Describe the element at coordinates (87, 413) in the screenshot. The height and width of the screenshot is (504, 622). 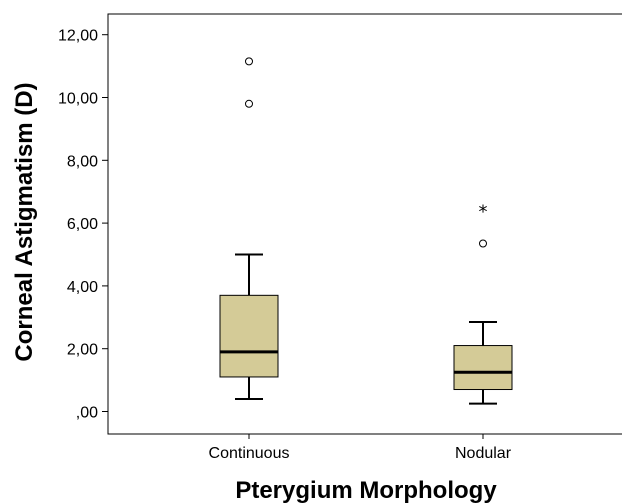
I see `y-tick-label: ,00` at that location.